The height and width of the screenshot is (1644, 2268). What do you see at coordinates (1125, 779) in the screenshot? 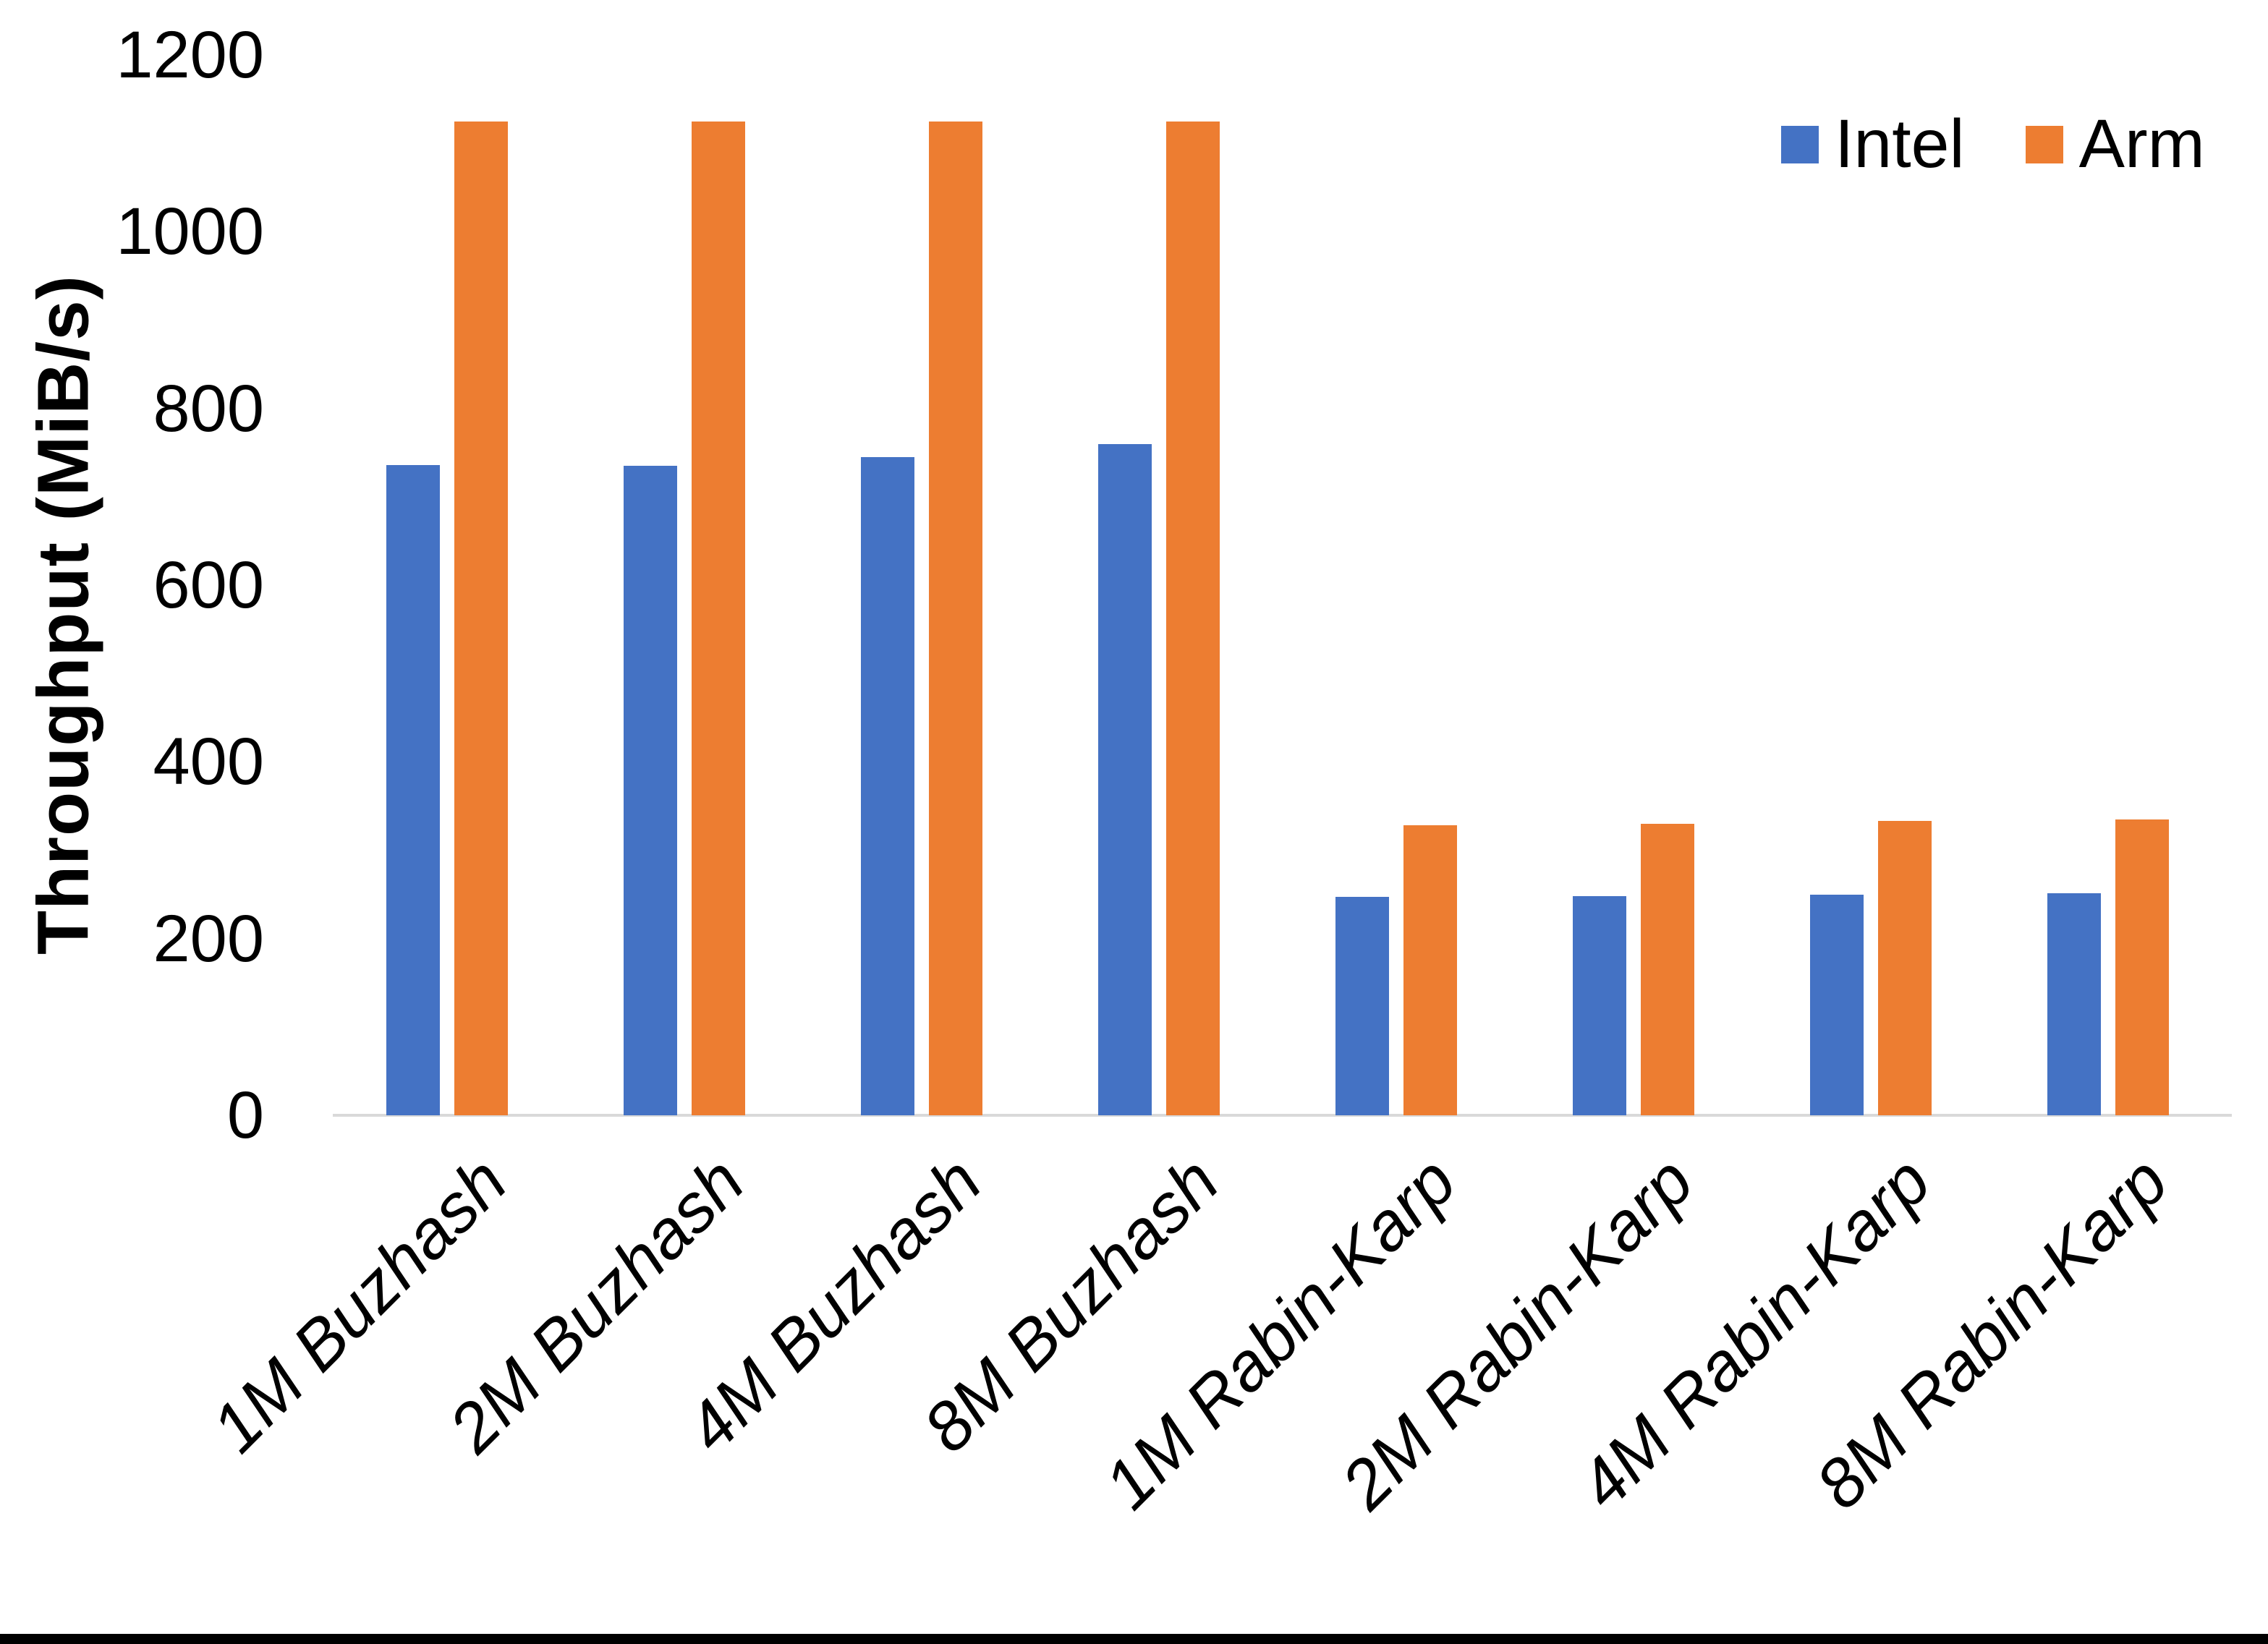
I see `intel-bar-8m-buzhash` at bounding box center [1125, 779].